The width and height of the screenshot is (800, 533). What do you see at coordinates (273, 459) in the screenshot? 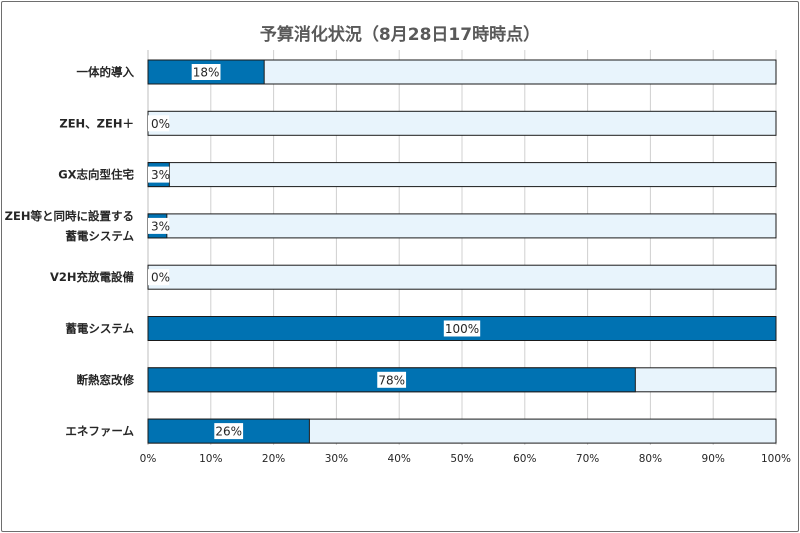
I see `x-tick-label: 20%` at bounding box center [273, 459].